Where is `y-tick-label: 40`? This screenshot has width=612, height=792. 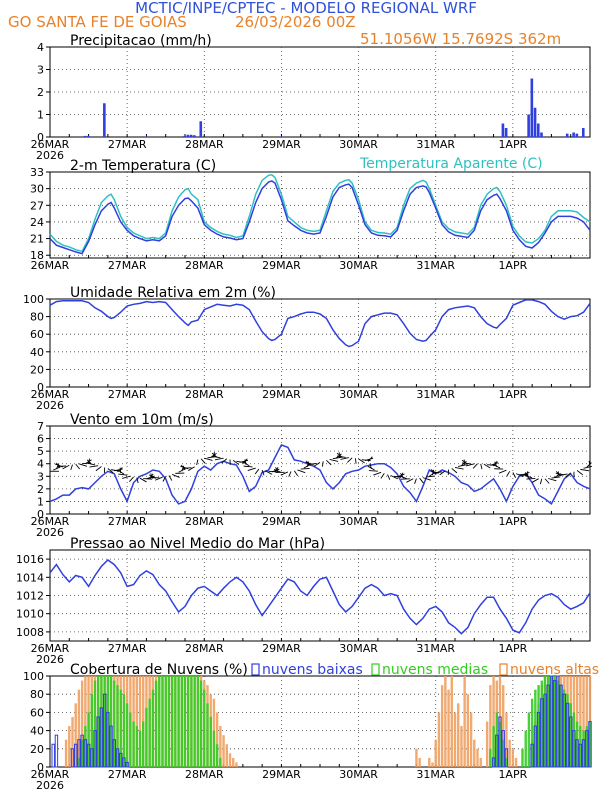 y-tick-label: 40 is located at coordinates (37, 352).